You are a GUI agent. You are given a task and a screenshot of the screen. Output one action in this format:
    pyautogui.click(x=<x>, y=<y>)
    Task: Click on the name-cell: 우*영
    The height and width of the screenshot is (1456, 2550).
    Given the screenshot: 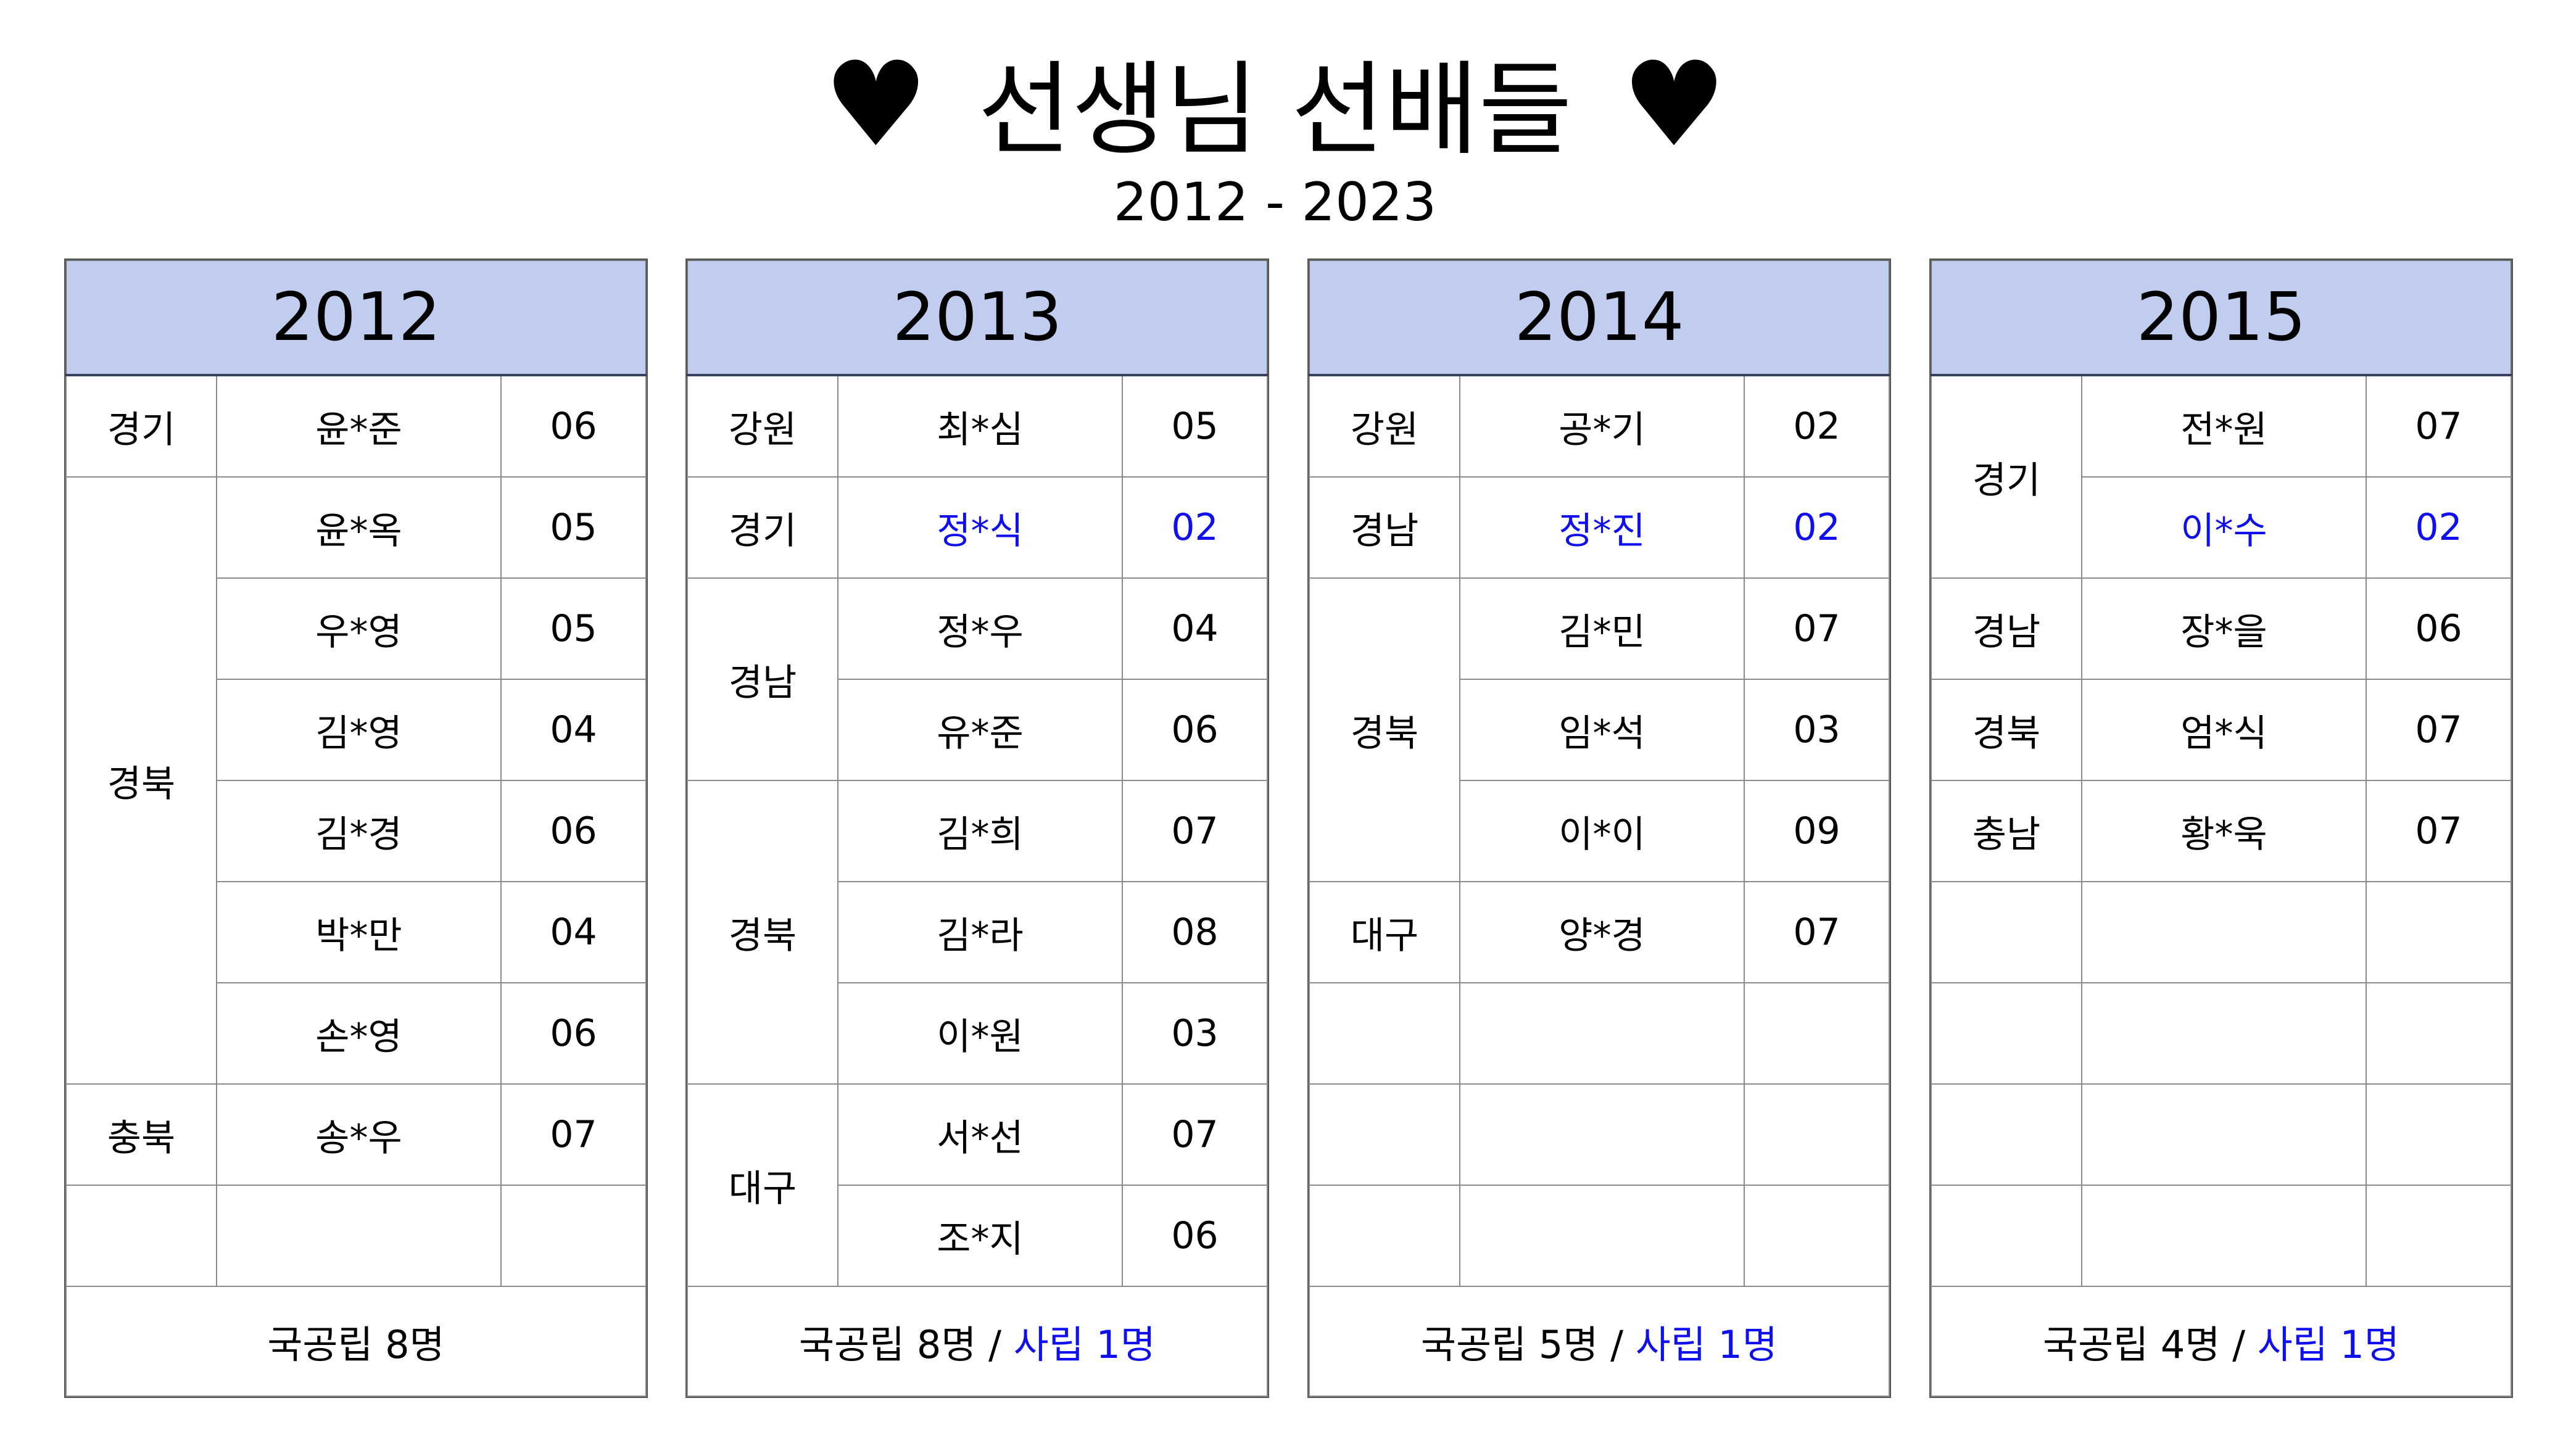 What is the action you would take?
    pyautogui.click(x=359, y=629)
    